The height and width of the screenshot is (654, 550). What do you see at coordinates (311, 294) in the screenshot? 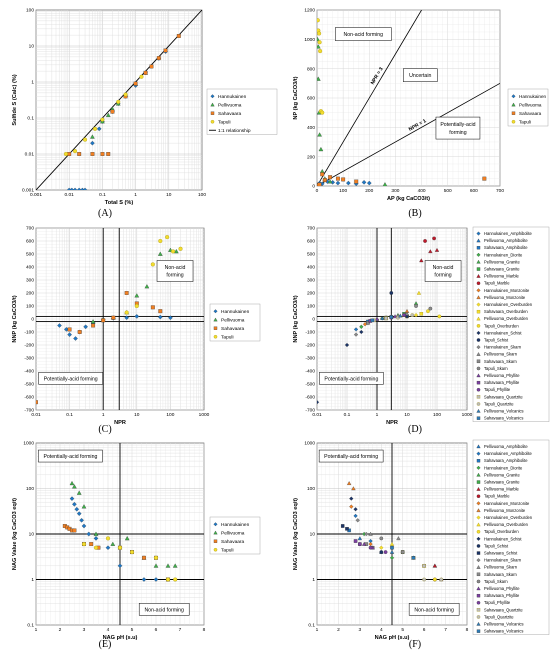
I see `y-tick-label-d: 200` at bounding box center [311, 294].